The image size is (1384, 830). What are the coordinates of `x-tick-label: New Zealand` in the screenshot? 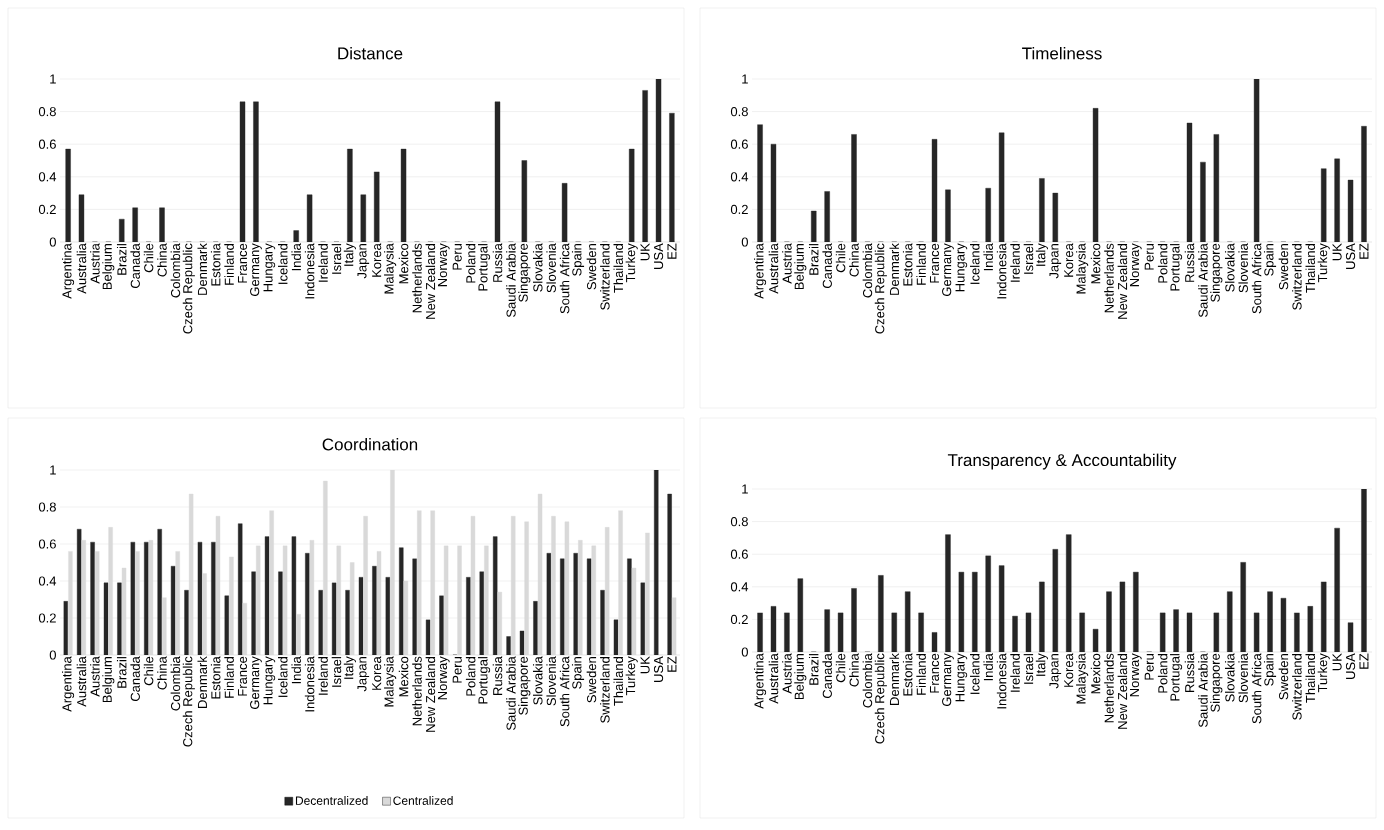 It's located at (1122, 691).